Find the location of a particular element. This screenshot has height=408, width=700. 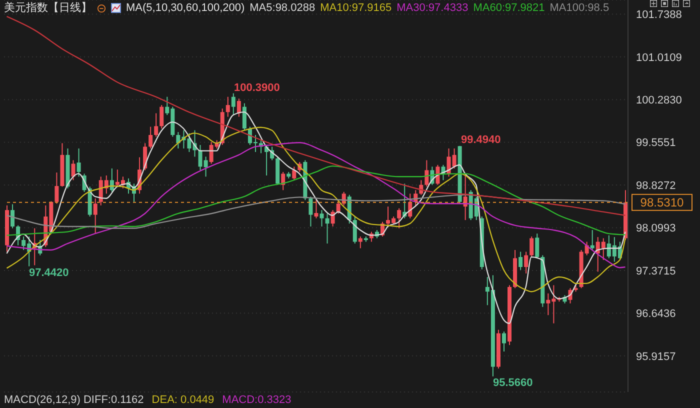

ref-line-label: 98.5310 is located at coordinates (662, 202).